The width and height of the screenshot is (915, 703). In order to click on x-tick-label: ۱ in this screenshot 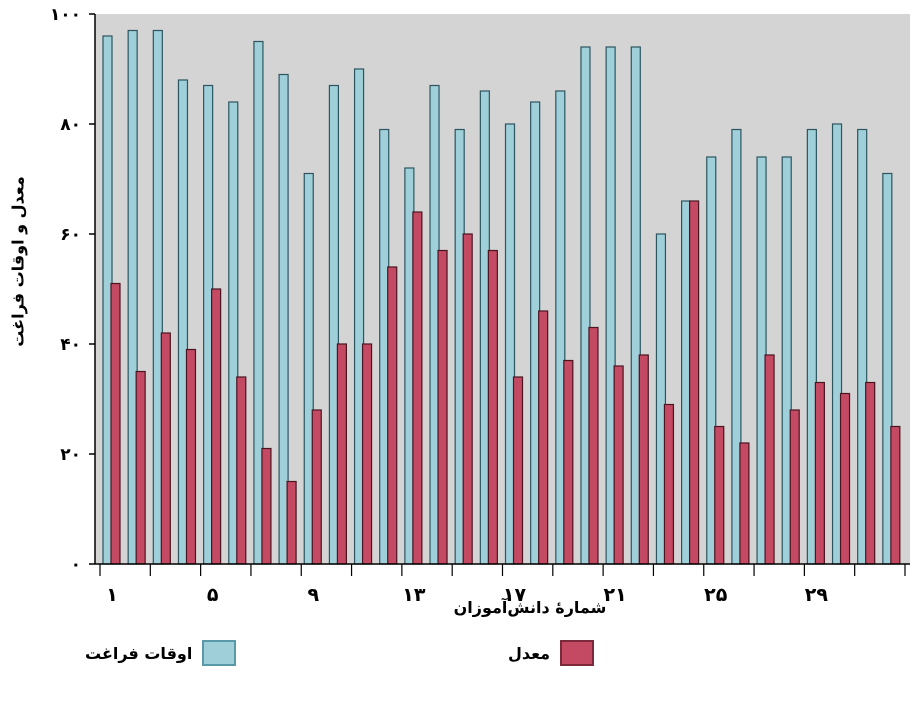, I will do `click(112, 595)`.